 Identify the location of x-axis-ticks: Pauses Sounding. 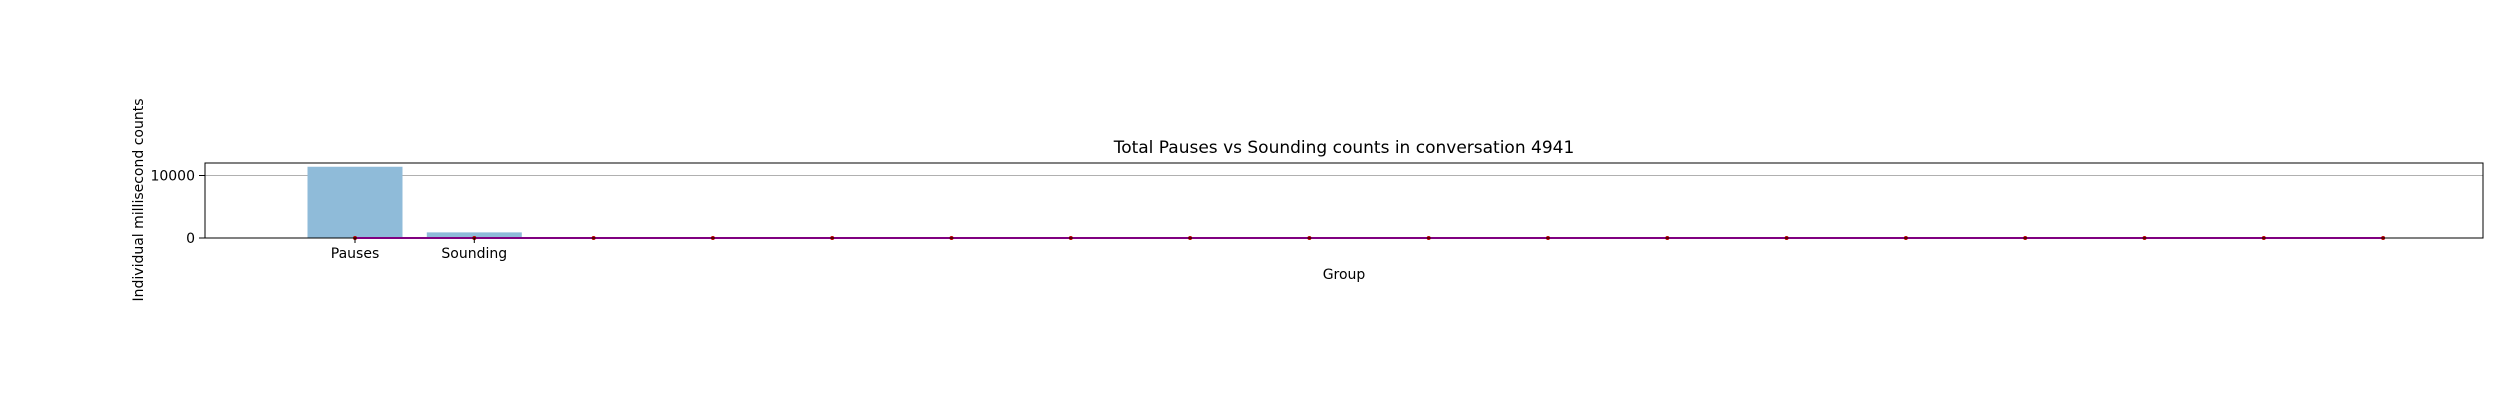
(419, 250).